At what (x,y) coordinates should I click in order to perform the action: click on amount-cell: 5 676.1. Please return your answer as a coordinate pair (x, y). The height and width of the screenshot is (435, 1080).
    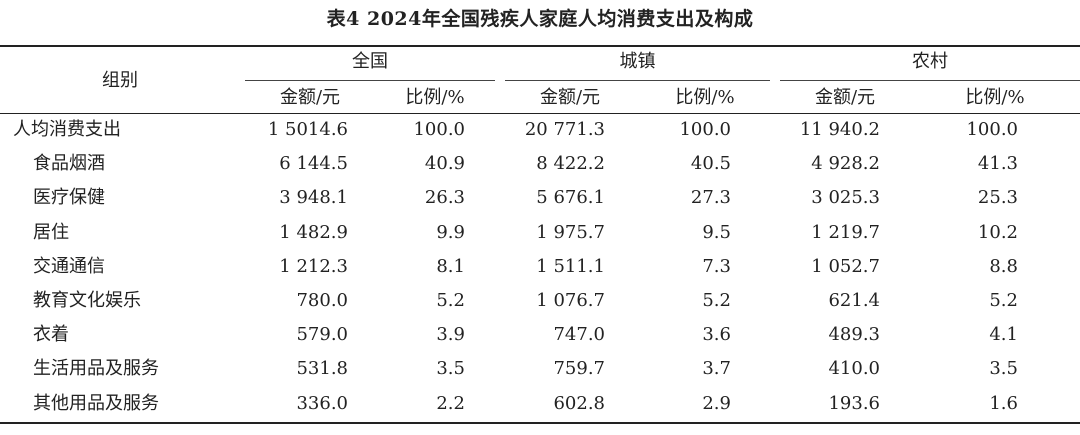
    Looking at the image, I should click on (570, 198).